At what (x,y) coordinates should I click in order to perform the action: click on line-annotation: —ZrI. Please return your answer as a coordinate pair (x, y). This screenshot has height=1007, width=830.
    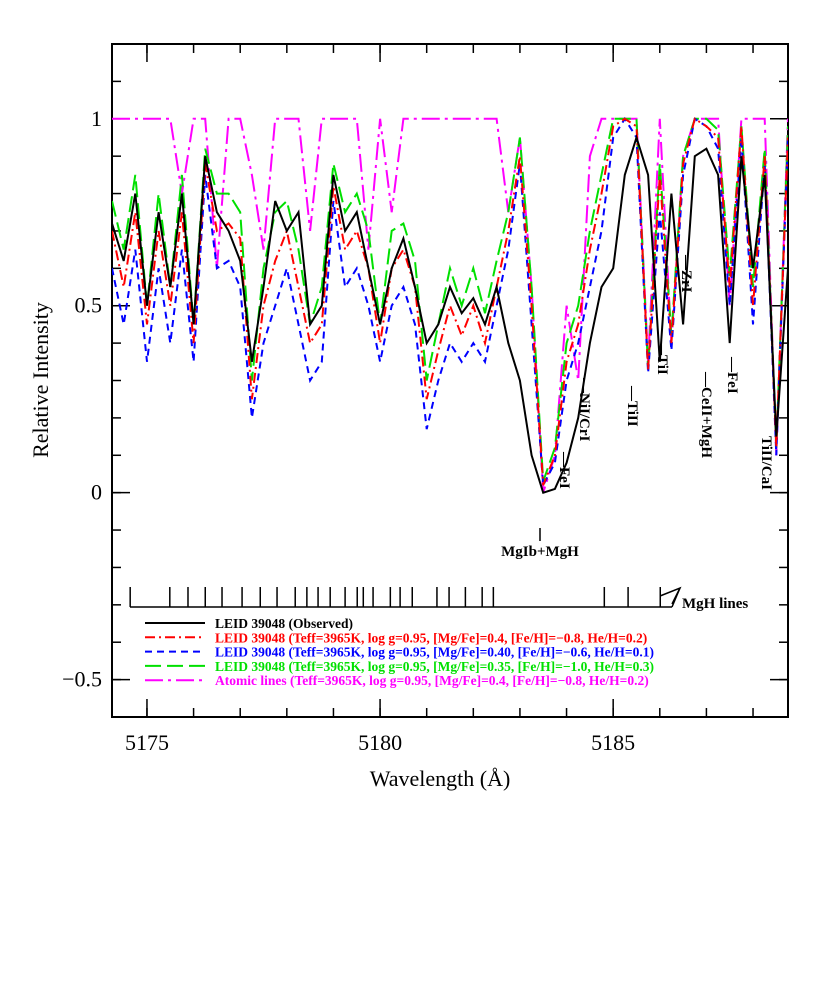
    Looking at the image, I should click on (686, 273).